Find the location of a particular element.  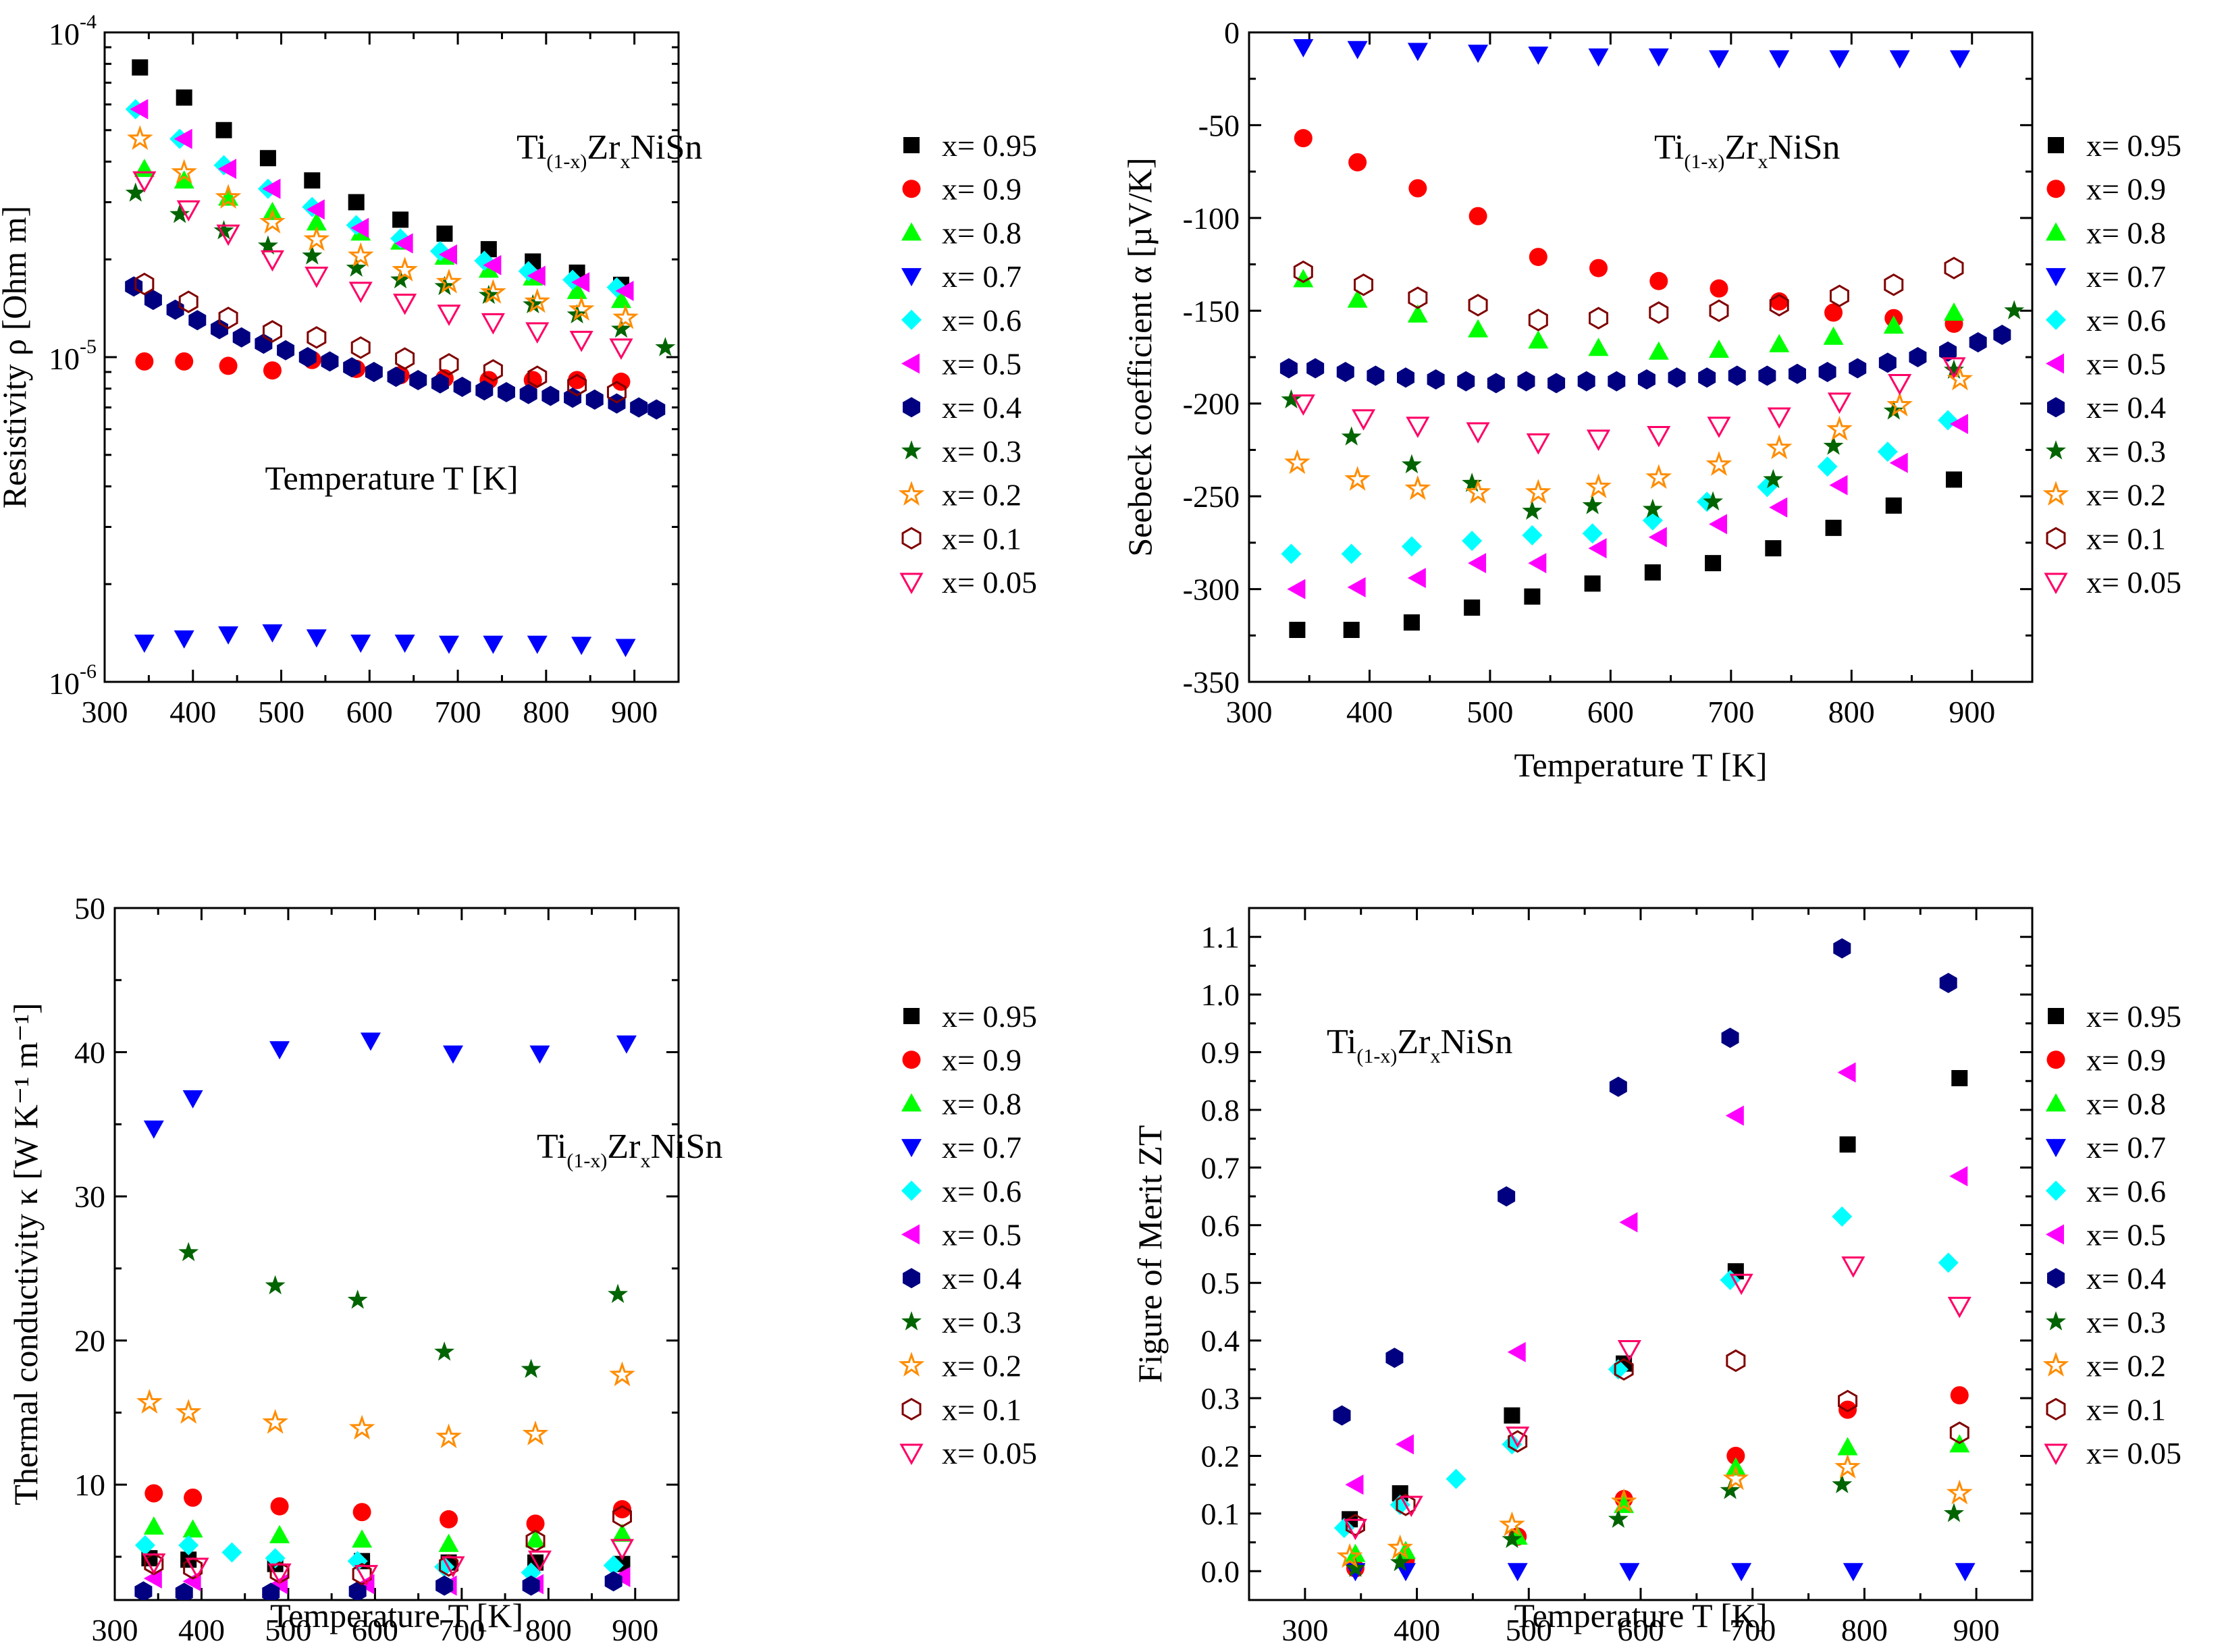

y-axis-title: Seebeck coefficient α [µV/K] is located at coordinates (1140, 356).